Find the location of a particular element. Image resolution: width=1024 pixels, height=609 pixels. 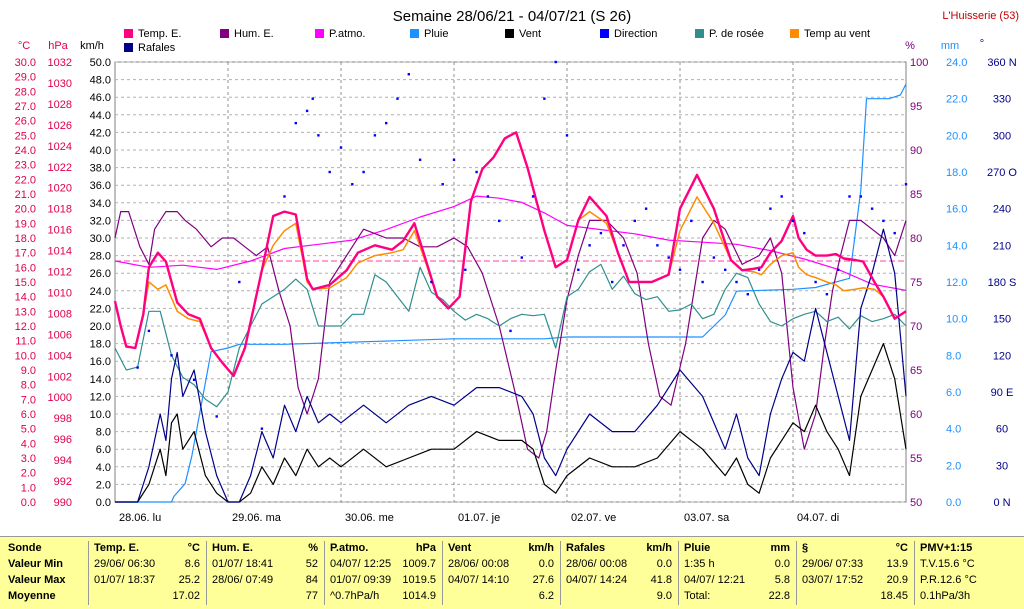

wind-tick-label: 4.0 is located at coordinates (103, 468).